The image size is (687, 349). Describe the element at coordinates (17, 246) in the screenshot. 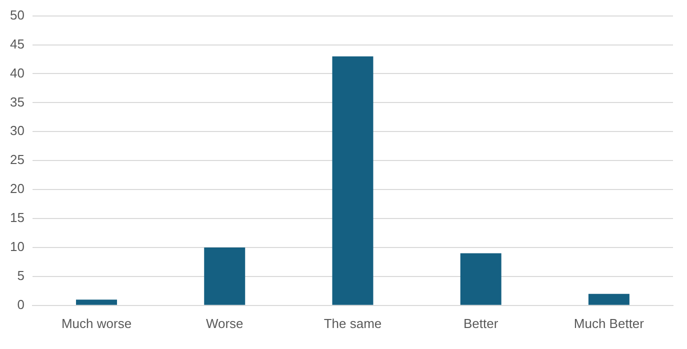

I see `y-tick-label: 10` at that location.